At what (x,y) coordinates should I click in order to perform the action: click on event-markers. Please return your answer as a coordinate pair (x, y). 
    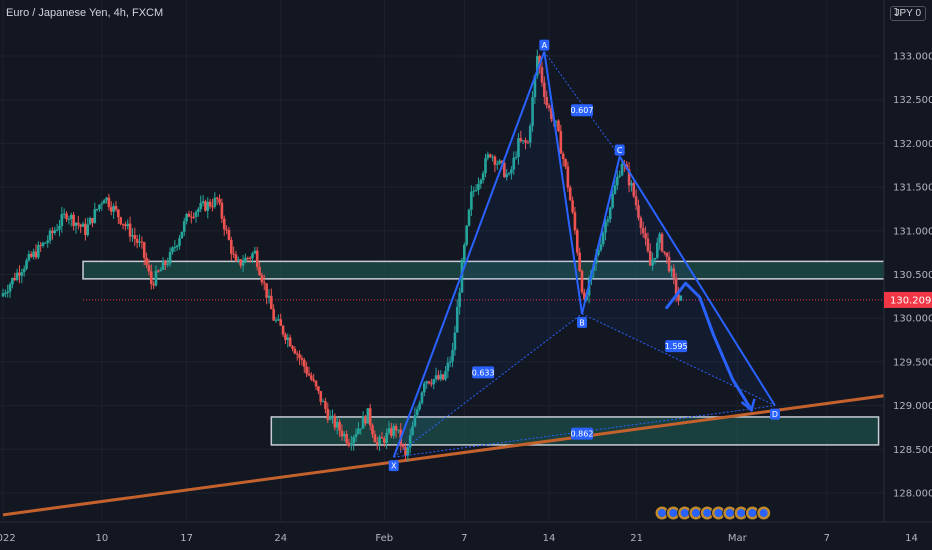
    Looking at the image, I should click on (713, 513).